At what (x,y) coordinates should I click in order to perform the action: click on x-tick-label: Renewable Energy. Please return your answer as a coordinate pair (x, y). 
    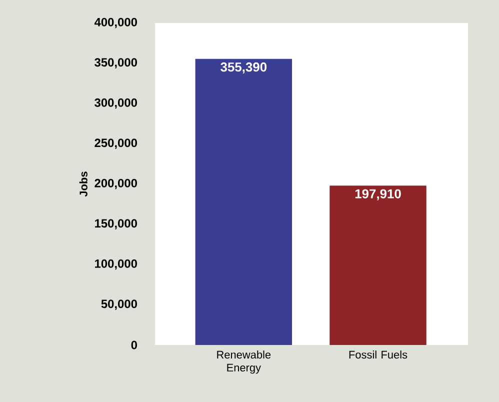
    Looking at the image, I should click on (244, 362).